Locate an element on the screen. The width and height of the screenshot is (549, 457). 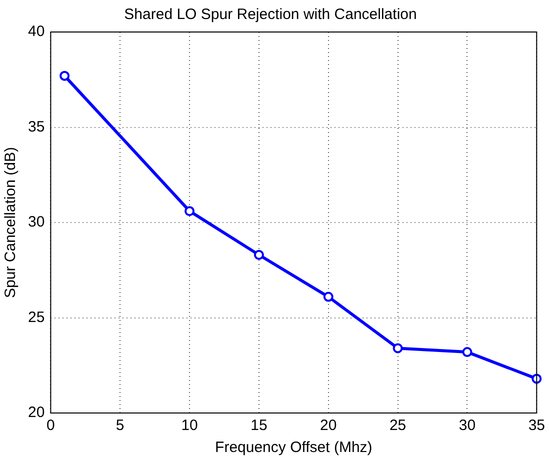
x-tick-label: 15 is located at coordinates (259, 425).